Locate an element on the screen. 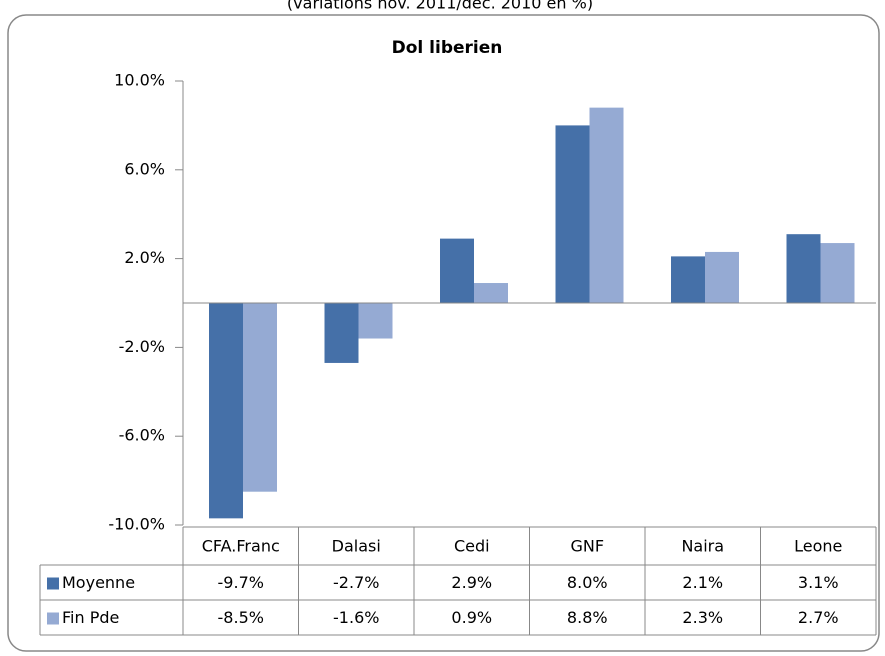 Image resolution: width=885 pixels, height=656 pixels. x-tick-label: Leone is located at coordinates (818, 546).